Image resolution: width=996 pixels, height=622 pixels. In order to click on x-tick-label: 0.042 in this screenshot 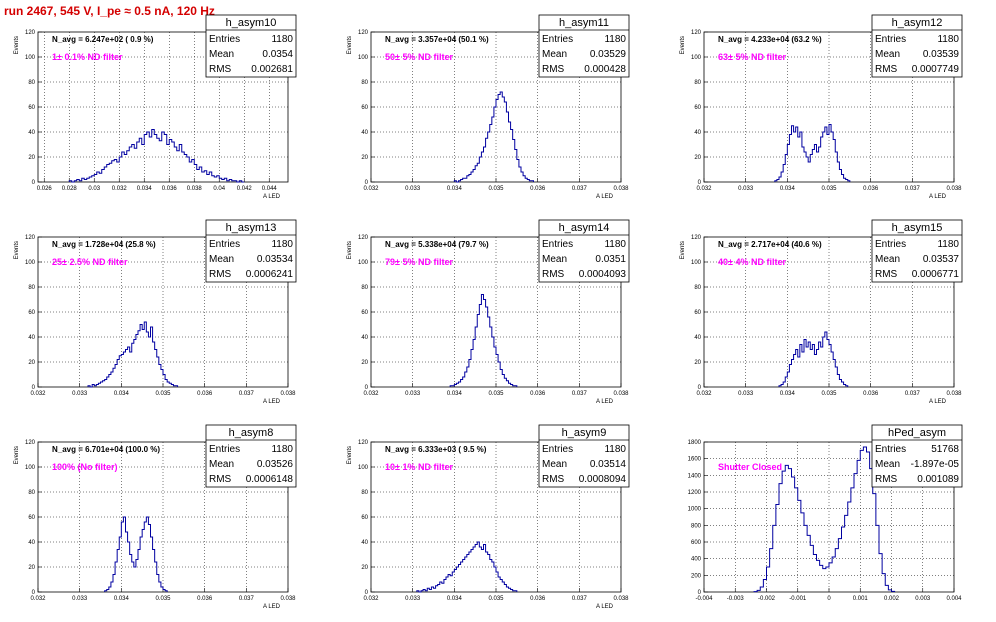, I will do `click(245, 189)`.